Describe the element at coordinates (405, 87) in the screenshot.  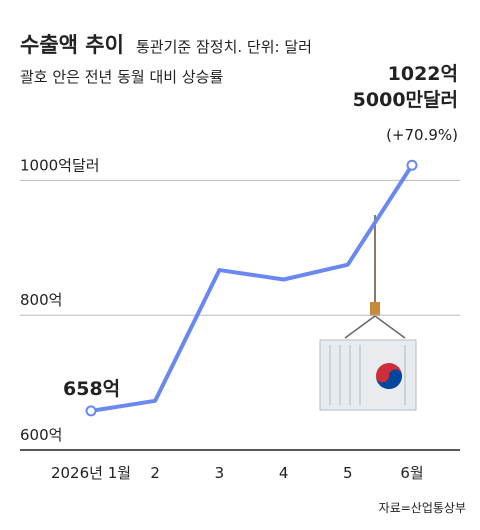
I see `value-label: 1022억 5000만달러` at that location.